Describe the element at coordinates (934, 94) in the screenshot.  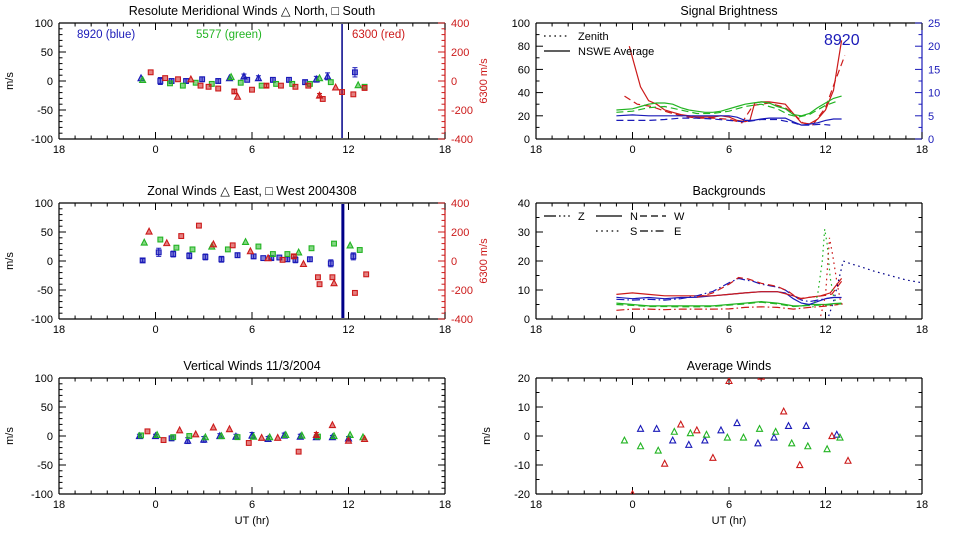
I see `right-tick-label: 10` at that location.